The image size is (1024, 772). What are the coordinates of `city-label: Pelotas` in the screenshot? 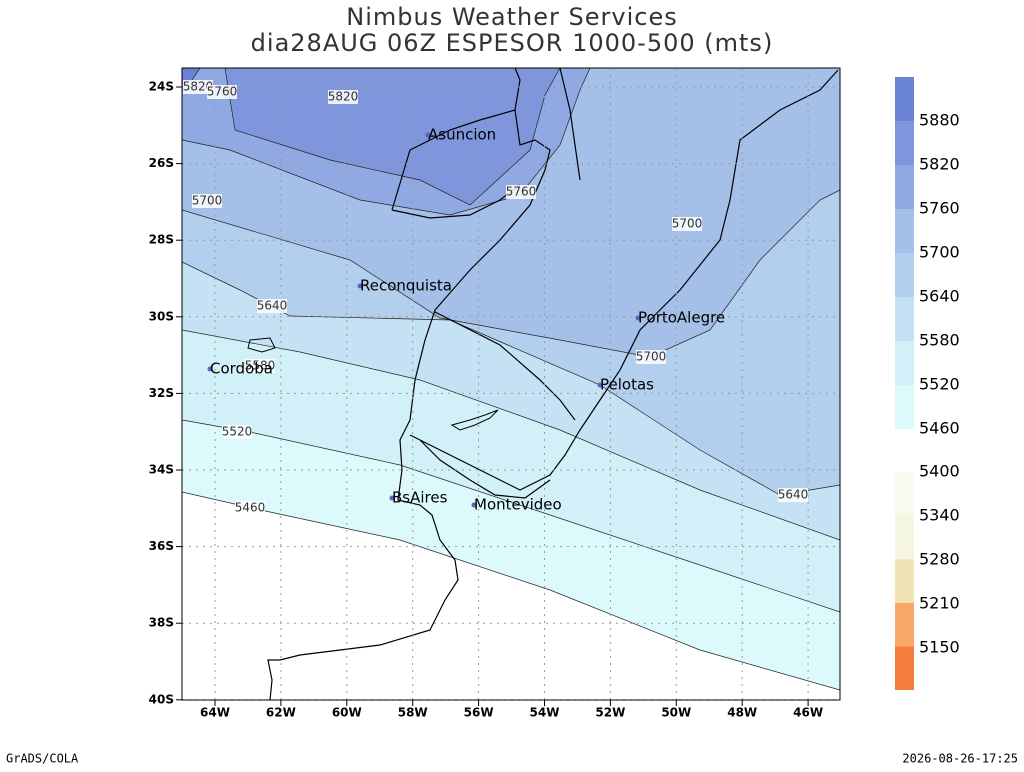 It's located at (627, 385).